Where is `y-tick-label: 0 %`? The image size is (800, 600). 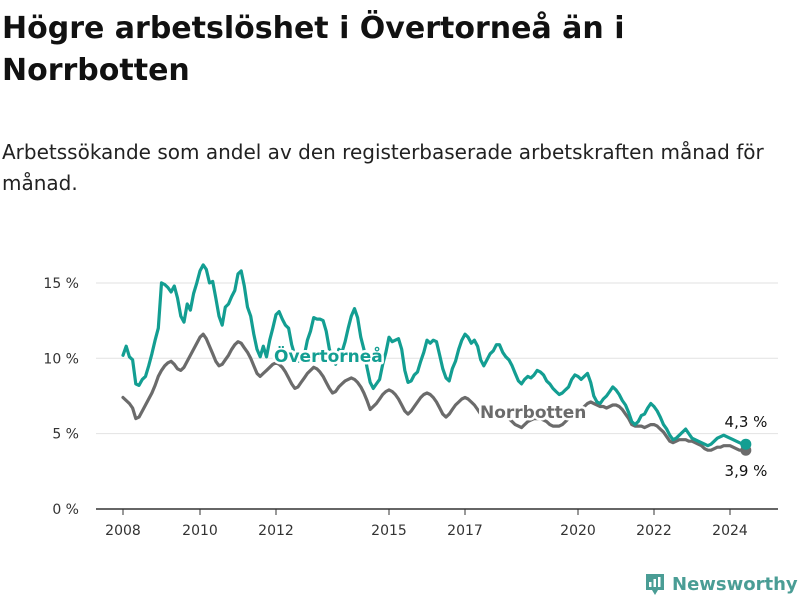 y-tick-label: 0 % is located at coordinates (65, 510).